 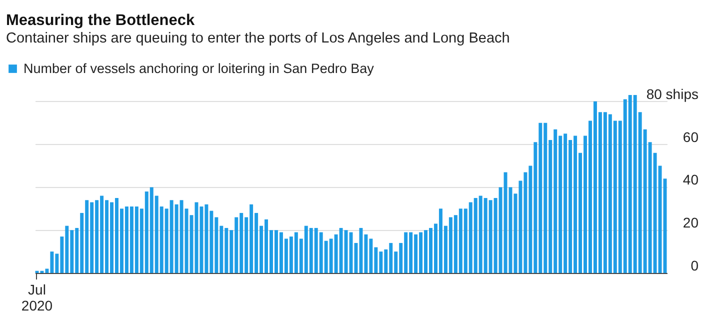 What do you see at coordinates (690, 180) in the screenshot?
I see `y-tick-label: 40` at bounding box center [690, 180].